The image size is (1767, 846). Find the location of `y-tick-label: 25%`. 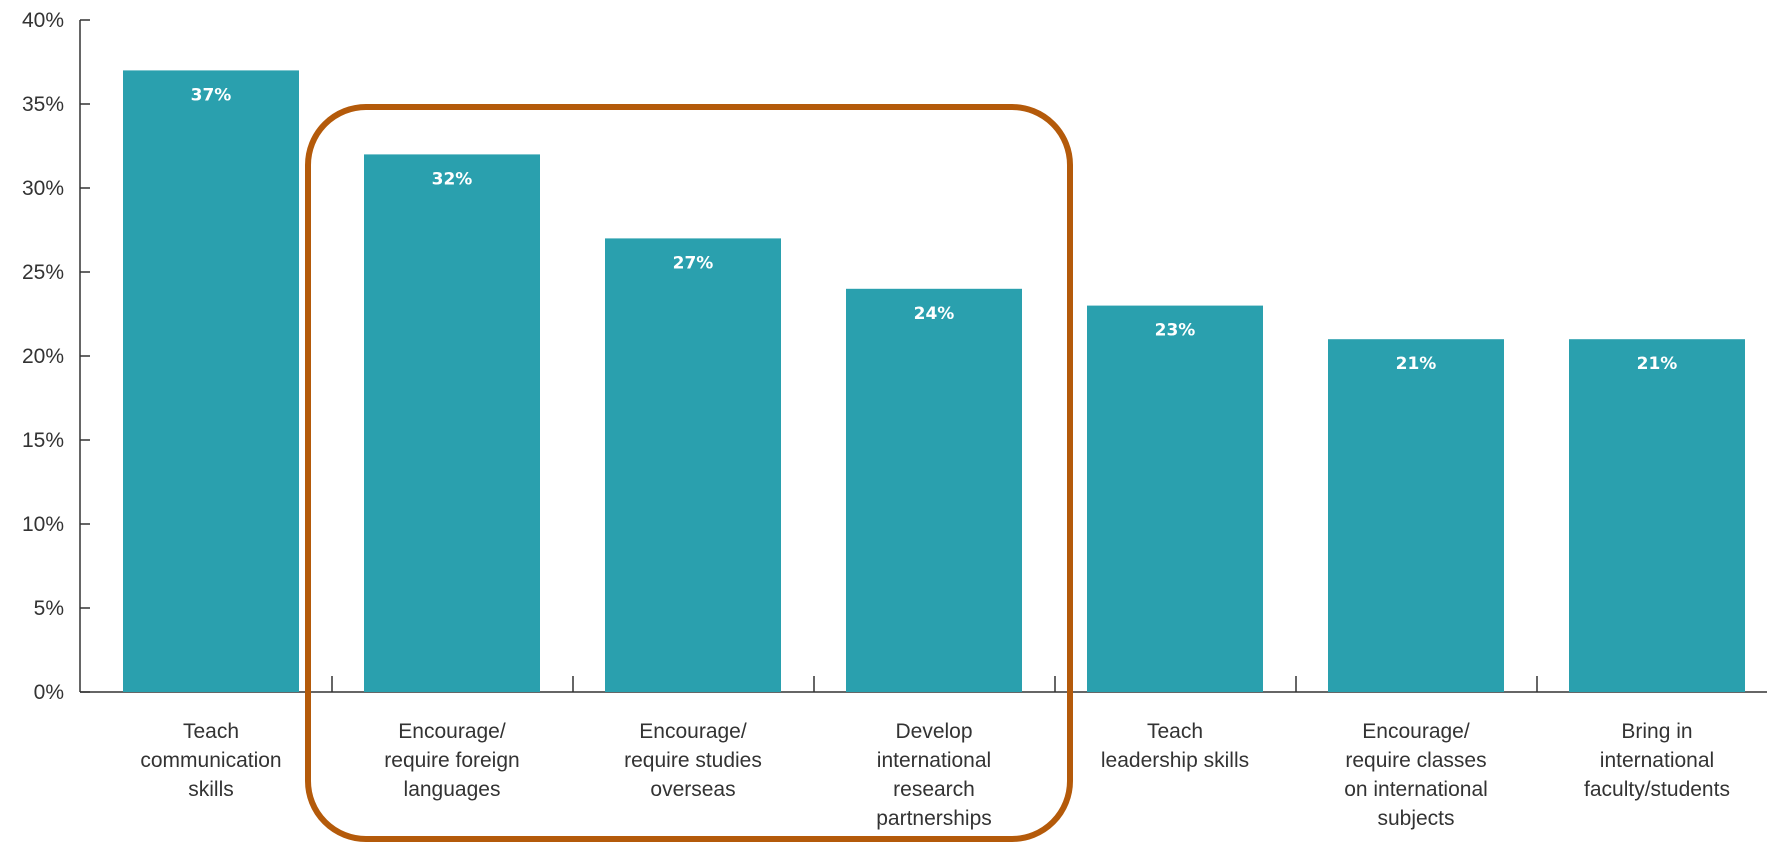

y-tick-label: 25% is located at coordinates (43, 272).